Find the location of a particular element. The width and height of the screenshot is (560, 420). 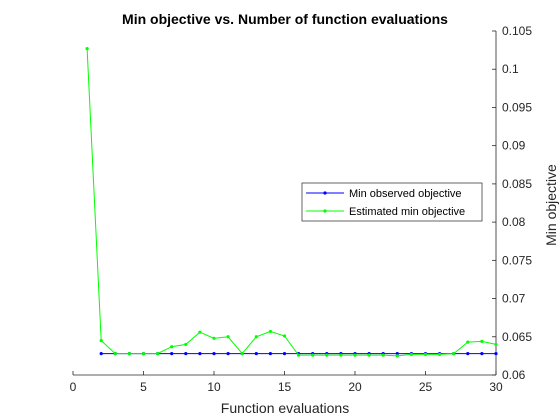

x-axis: 0 5 10 15 20 25 30 is located at coordinates (286, 382).